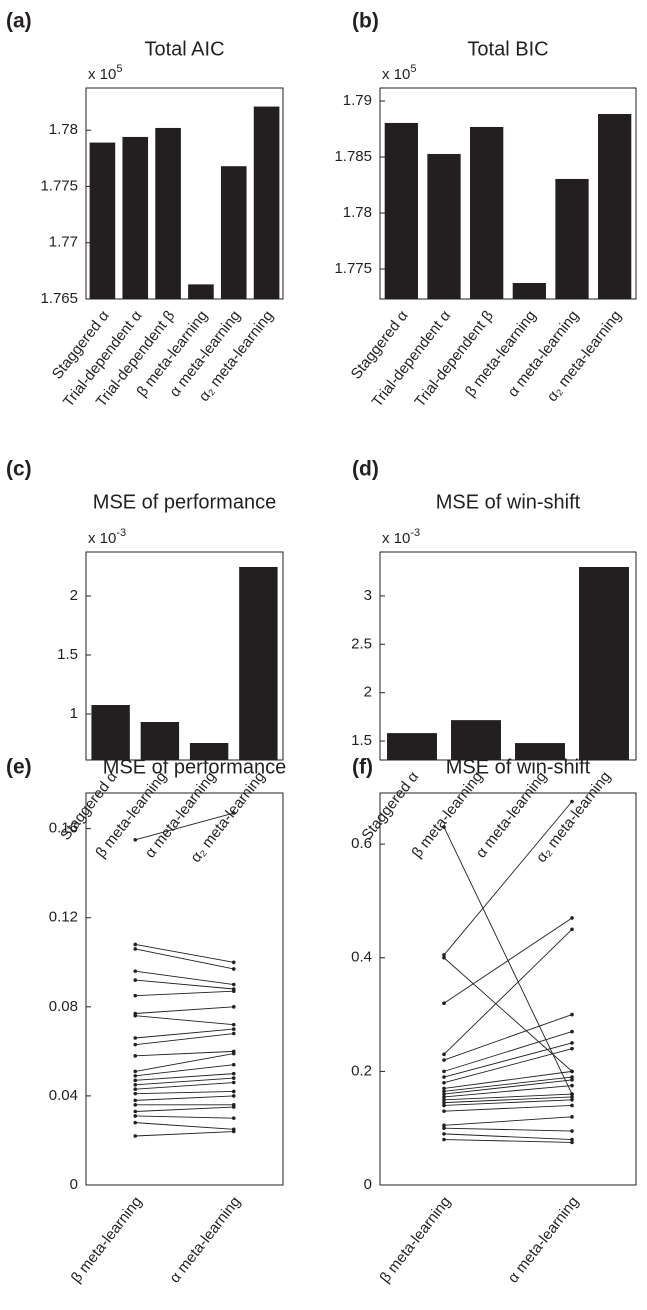 This screenshot has width=647, height=1310. What do you see at coordinates (368, 692) in the screenshot?
I see `y-tick-label: 2` at bounding box center [368, 692].